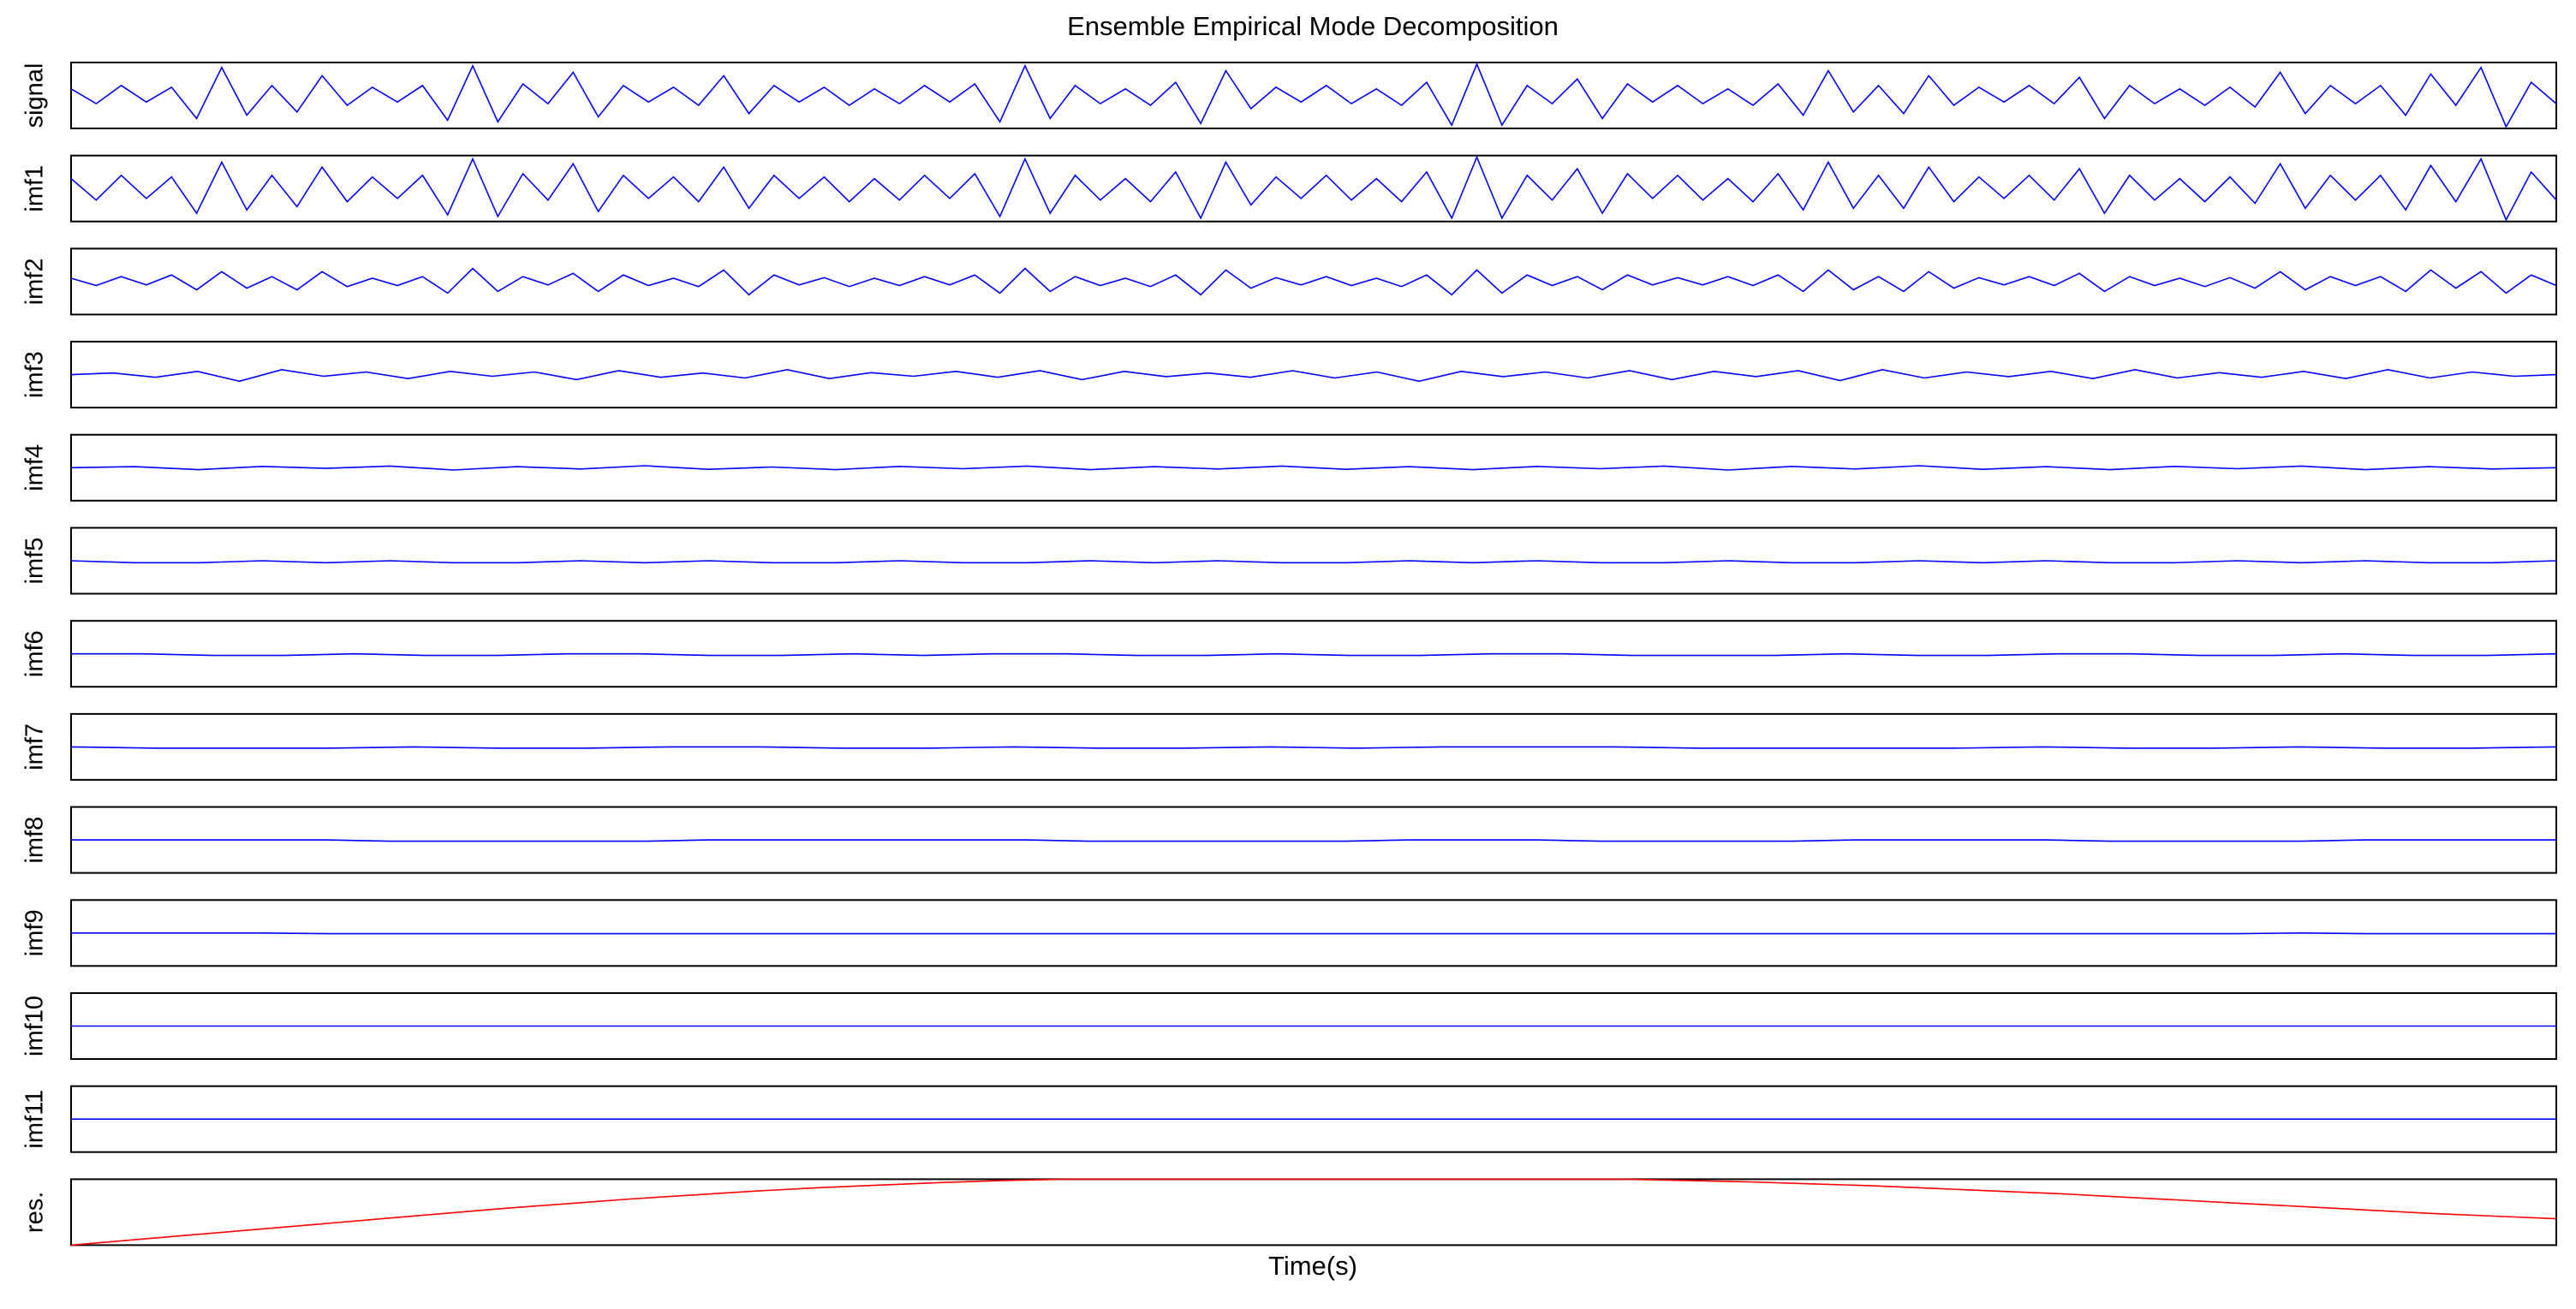 This screenshot has height=1309, width=2576. What do you see at coordinates (35, 747) in the screenshot?
I see `y-axis-label: imf7` at bounding box center [35, 747].